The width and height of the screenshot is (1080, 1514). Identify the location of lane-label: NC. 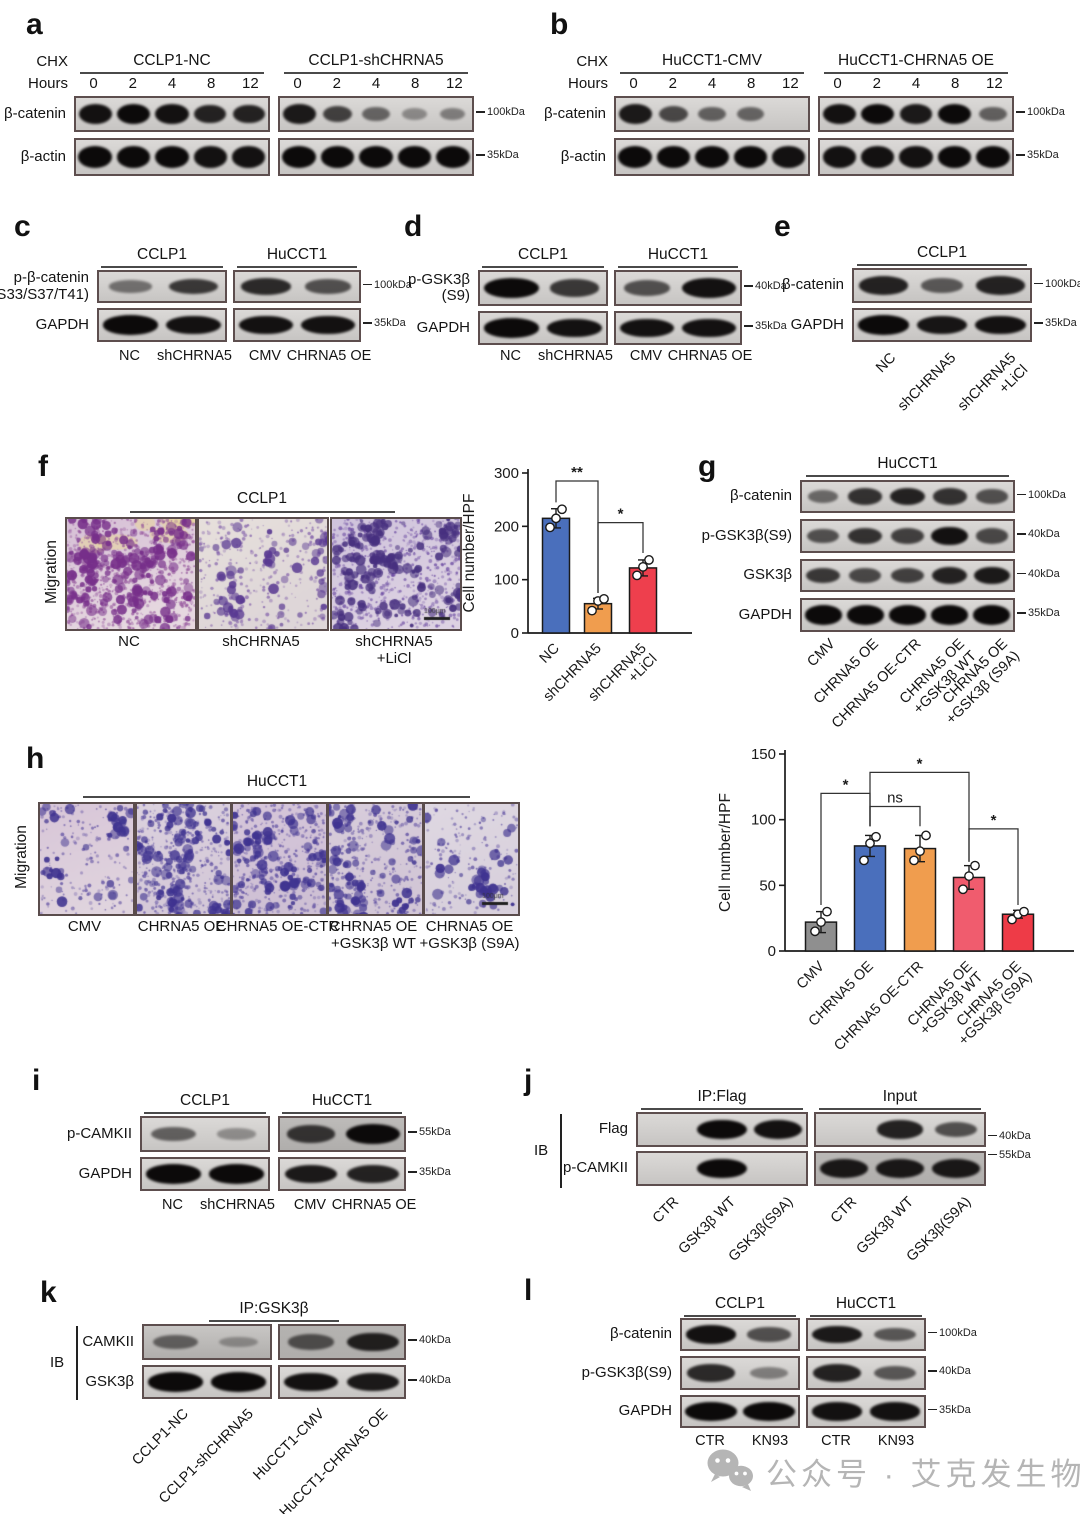
(886, 363).